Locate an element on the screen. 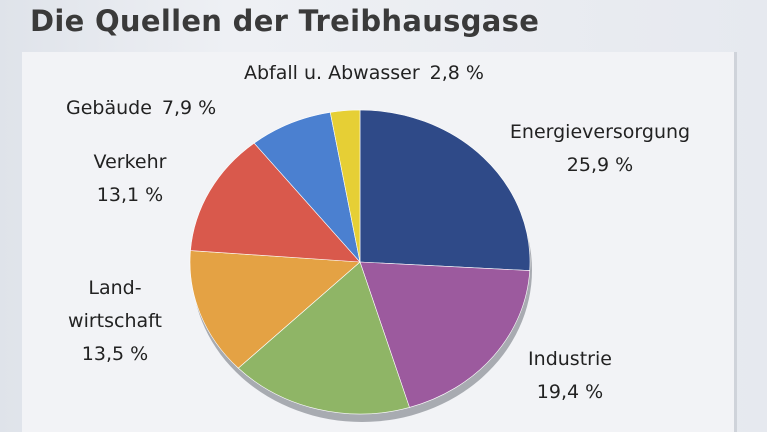 This screenshot has height=432, width=767. category-label: Abfall u. Abwasser is located at coordinates (332, 73).